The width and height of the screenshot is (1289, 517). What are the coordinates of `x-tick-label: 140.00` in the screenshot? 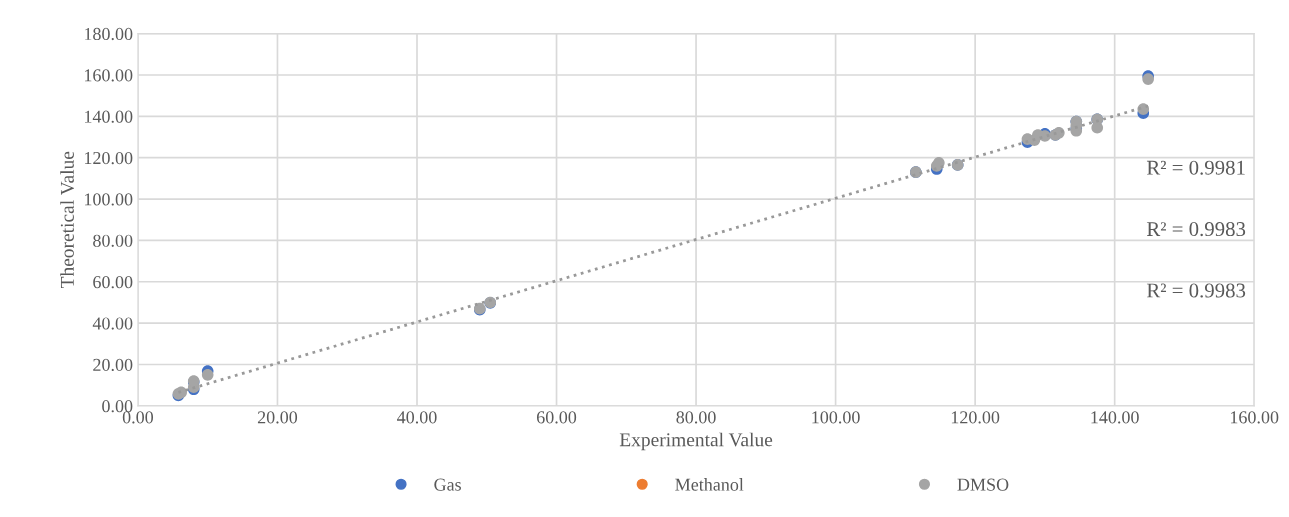 It's located at (1115, 417).